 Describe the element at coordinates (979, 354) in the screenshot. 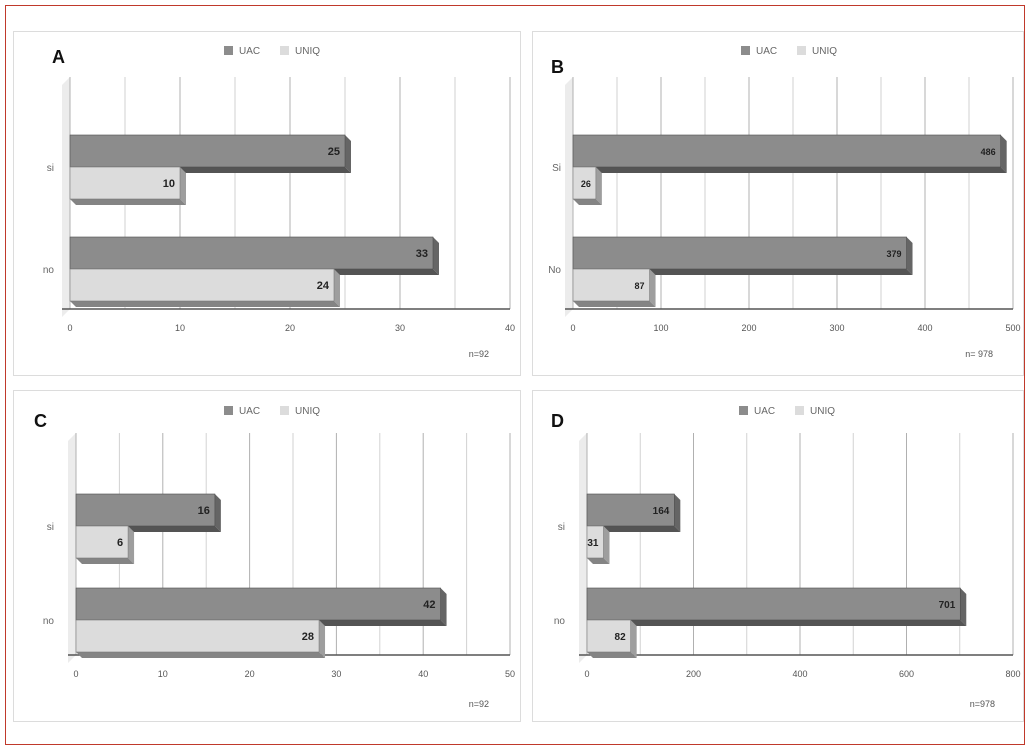

I see `sample-size-note: n= 978` at that location.